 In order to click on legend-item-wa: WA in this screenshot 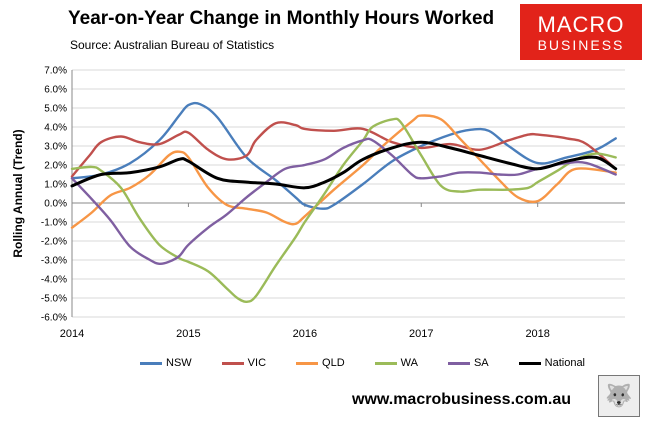, I will do `click(396, 363)`.